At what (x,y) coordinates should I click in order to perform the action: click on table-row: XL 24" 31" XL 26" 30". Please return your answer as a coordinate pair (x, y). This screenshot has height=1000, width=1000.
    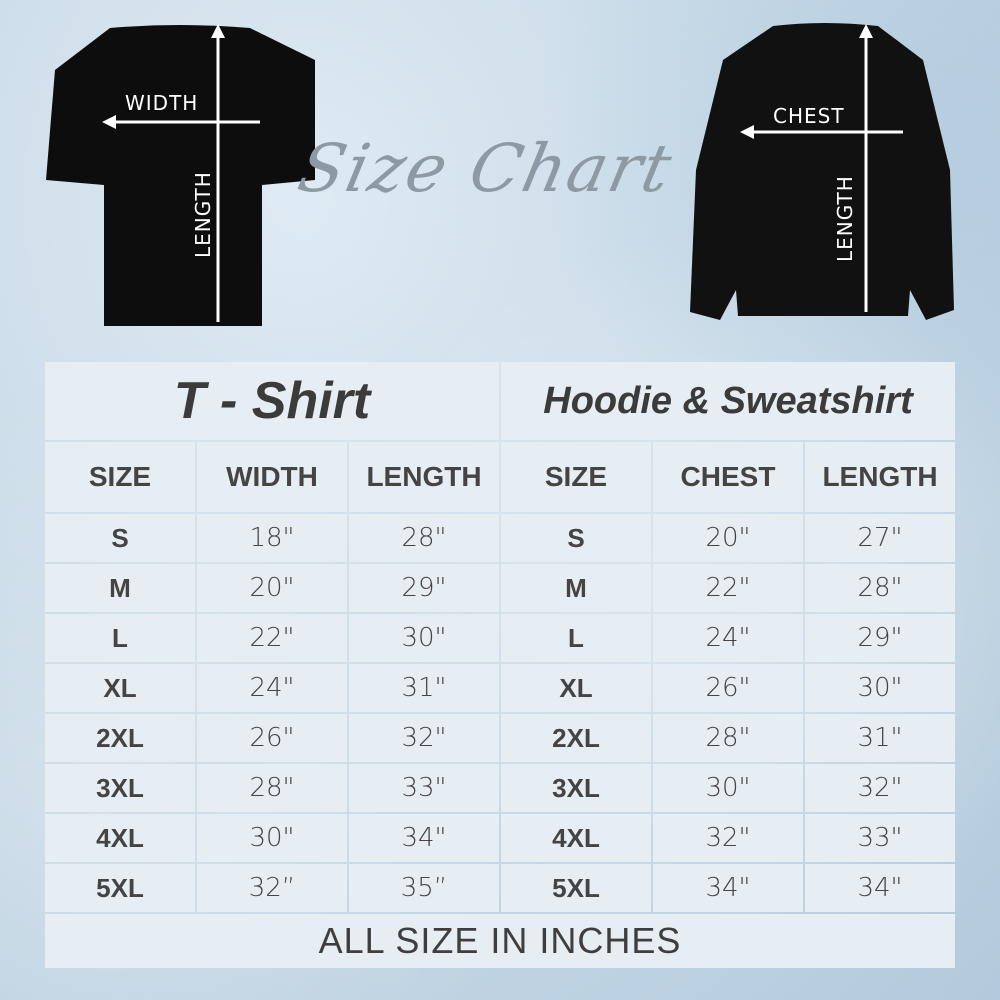
    Looking at the image, I should click on (500, 688).